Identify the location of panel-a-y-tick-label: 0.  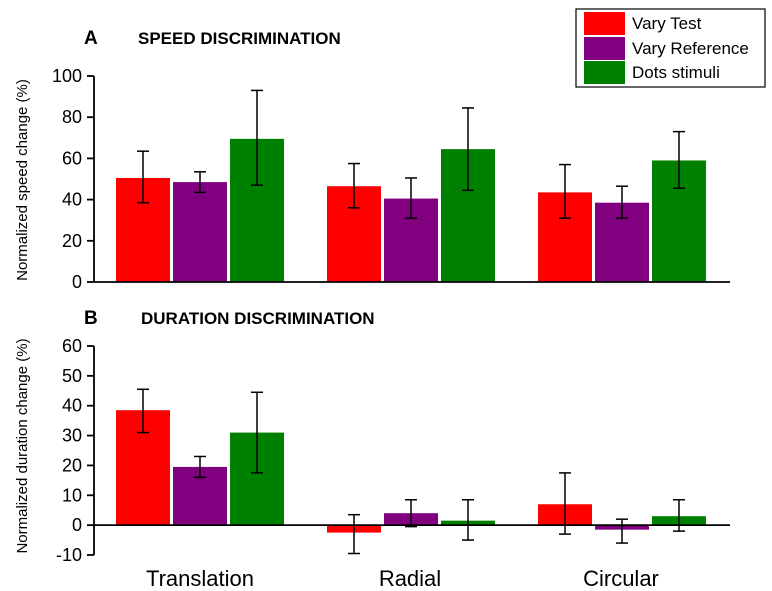
(77, 282).